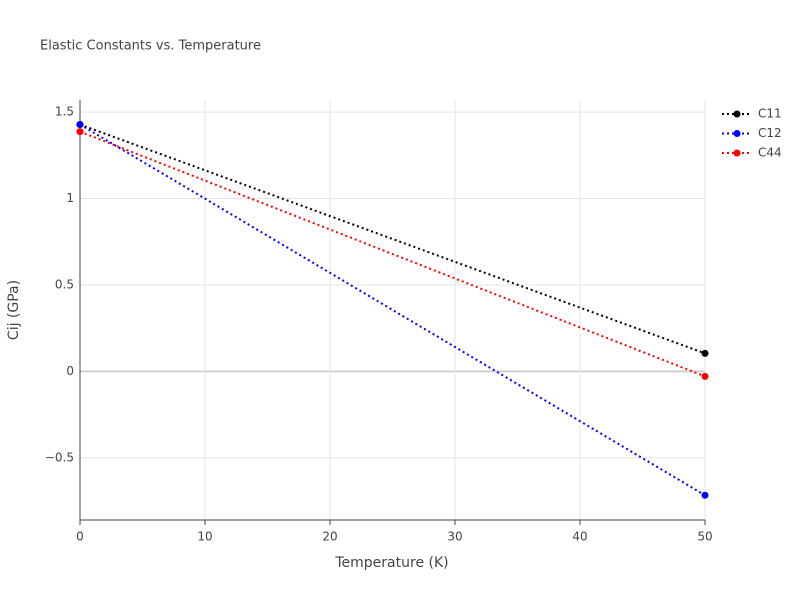  Describe the element at coordinates (579, 537) in the screenshot. I see `x-tick-label: 40` at that location.